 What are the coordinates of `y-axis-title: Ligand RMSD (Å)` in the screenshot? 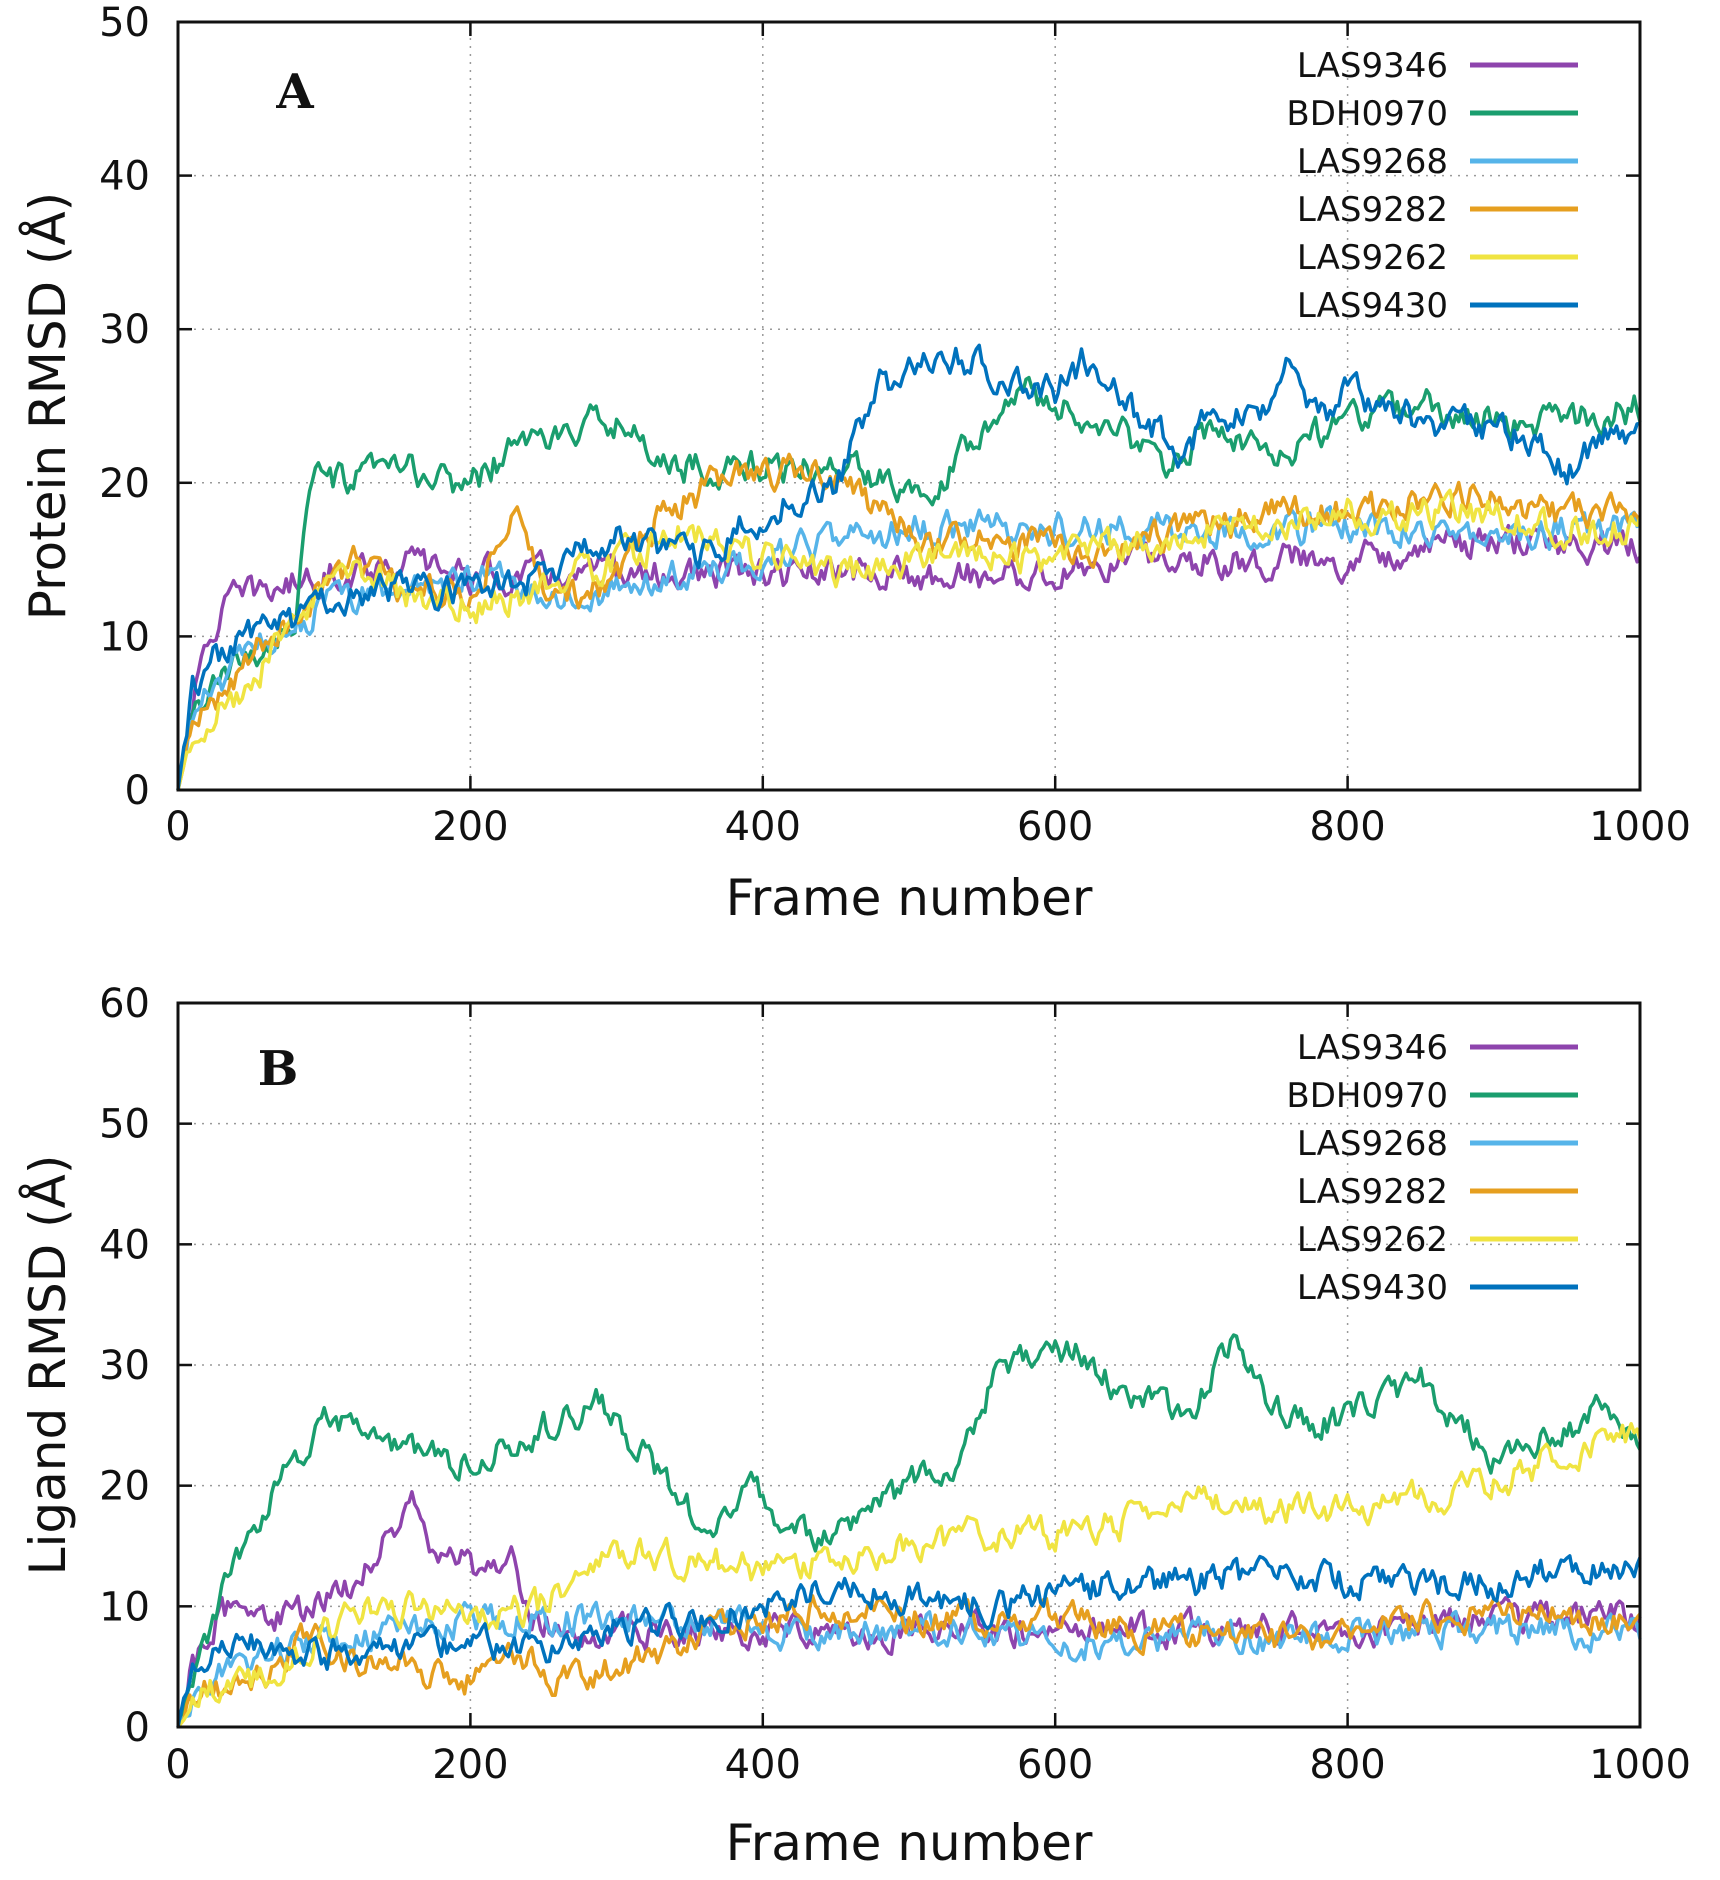 It's located at (48, 1365).